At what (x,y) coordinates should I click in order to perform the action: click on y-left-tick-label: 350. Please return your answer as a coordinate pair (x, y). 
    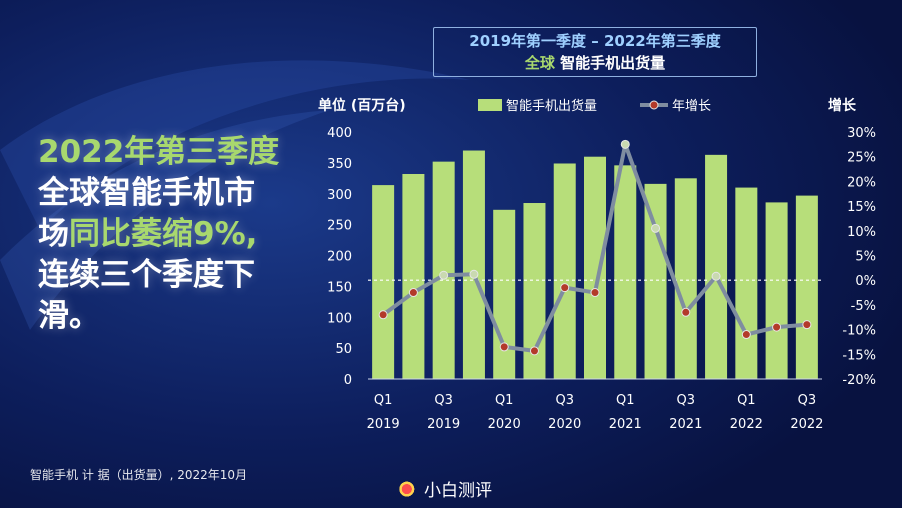
    Looking at the image, I should click on (339, 164).